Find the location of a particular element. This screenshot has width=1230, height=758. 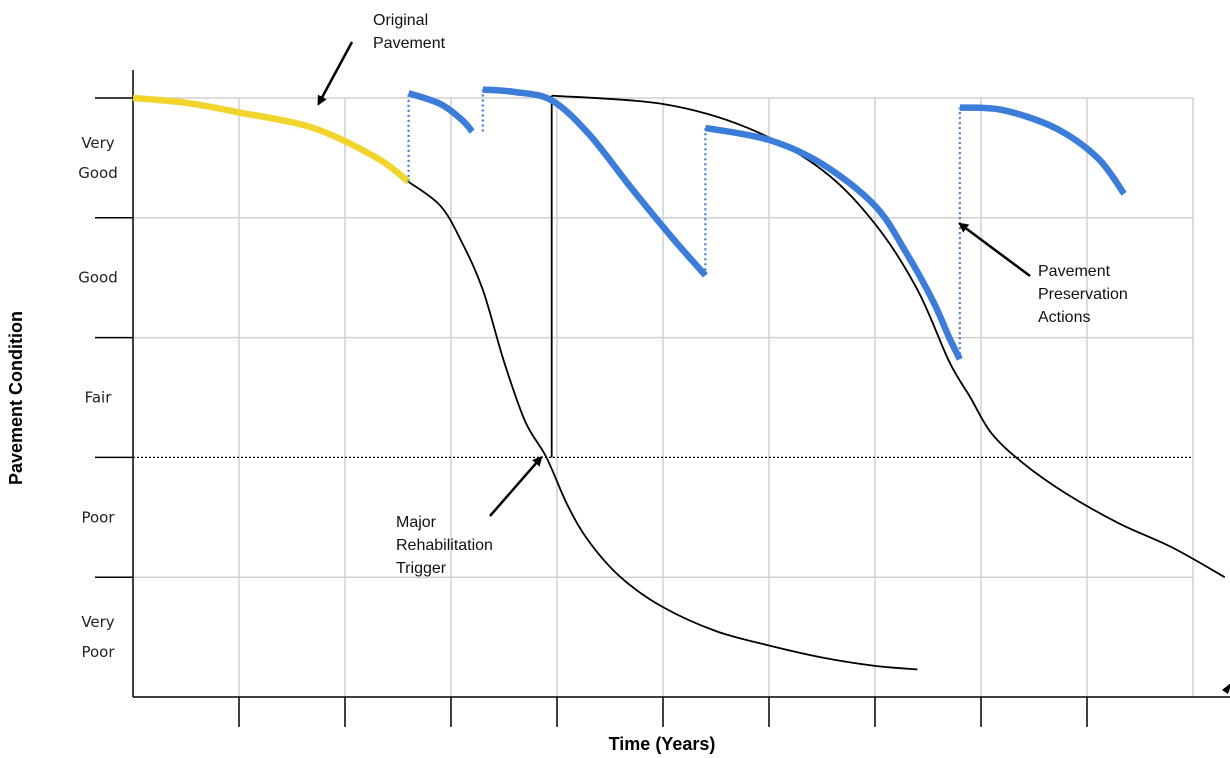

annotation-preservation-text: Preservation is located at coordinates (1083, 294).